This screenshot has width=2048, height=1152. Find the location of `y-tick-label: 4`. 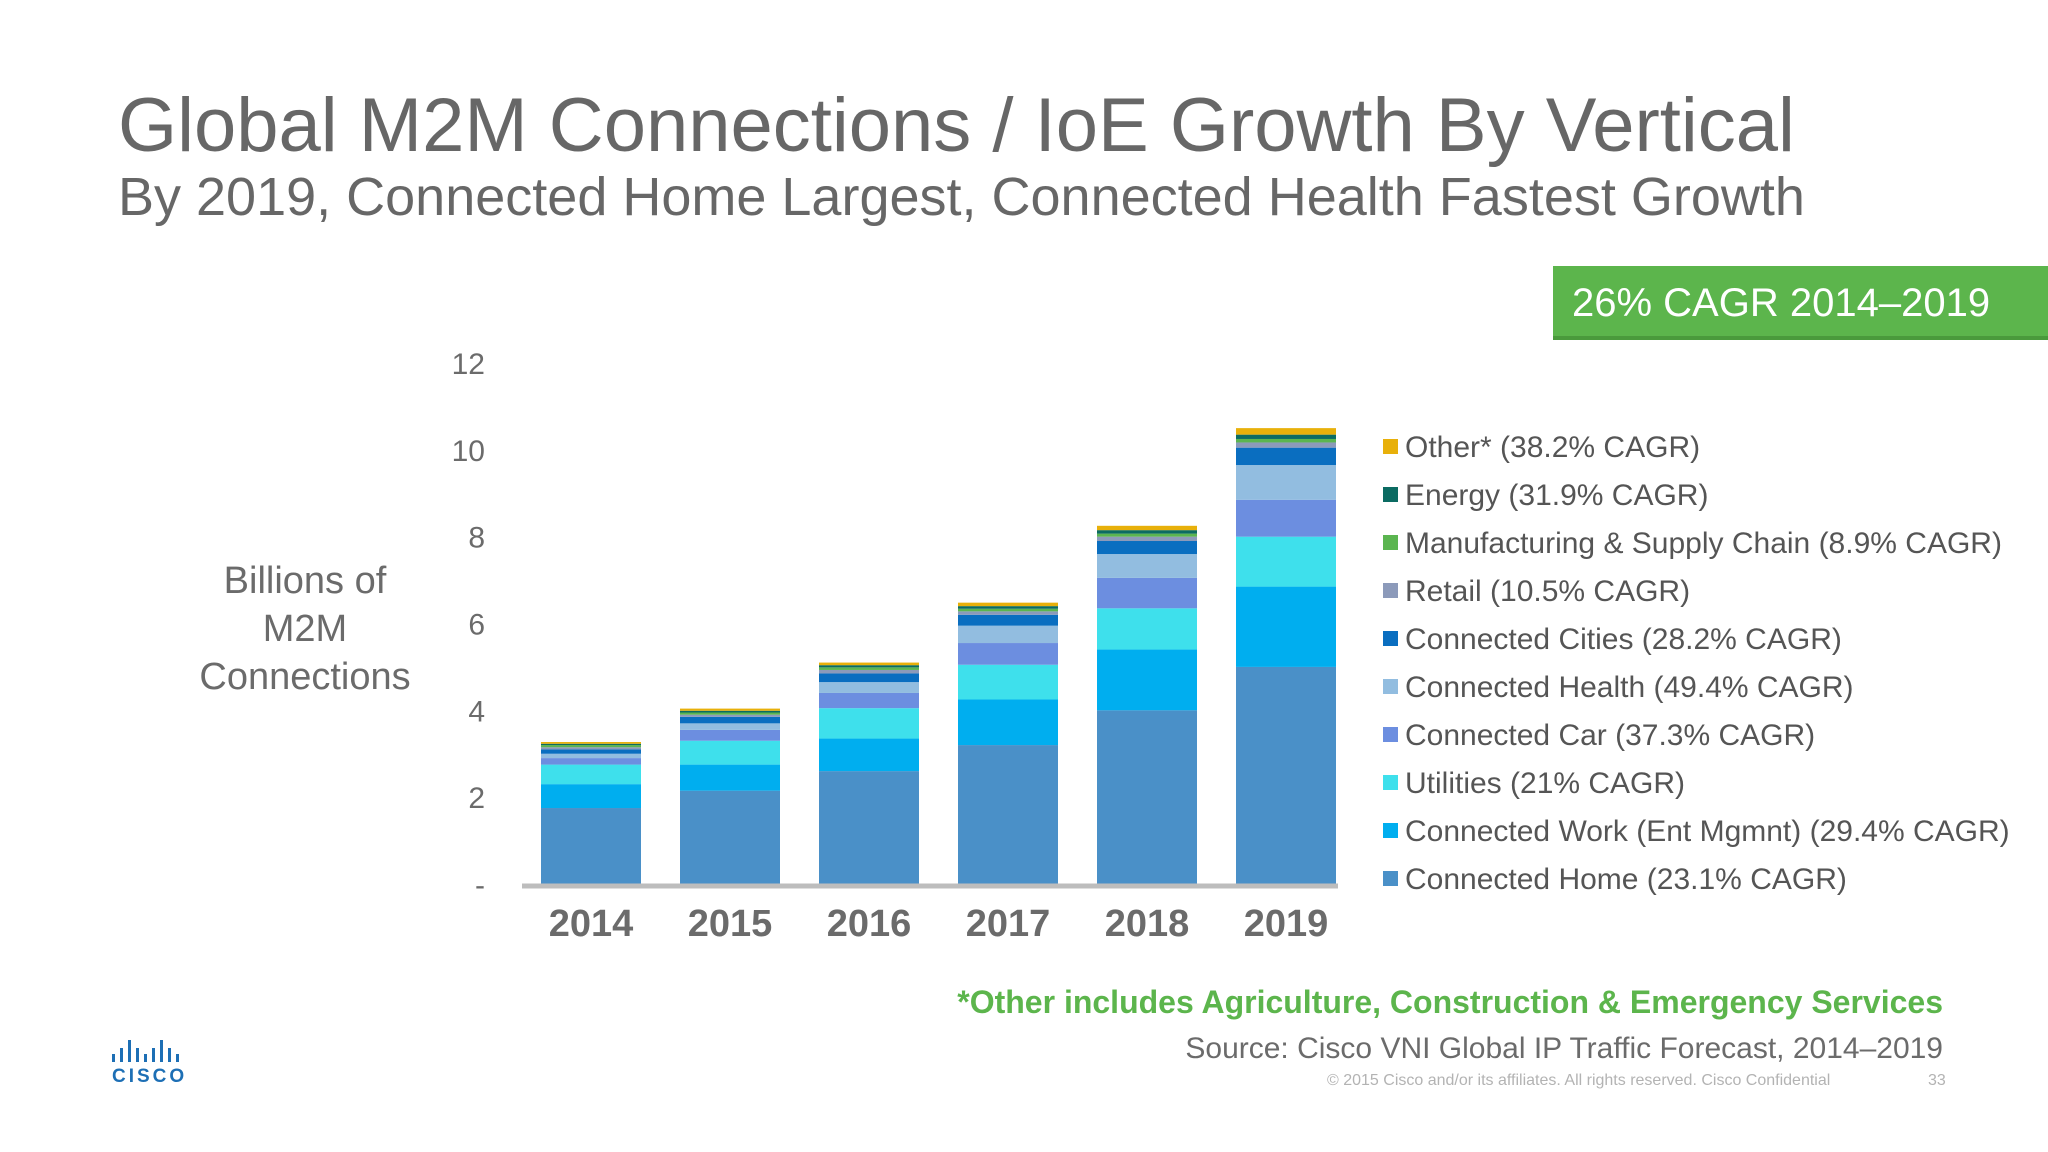

y-tick-label: 4 is located at coordinates (476, 711).